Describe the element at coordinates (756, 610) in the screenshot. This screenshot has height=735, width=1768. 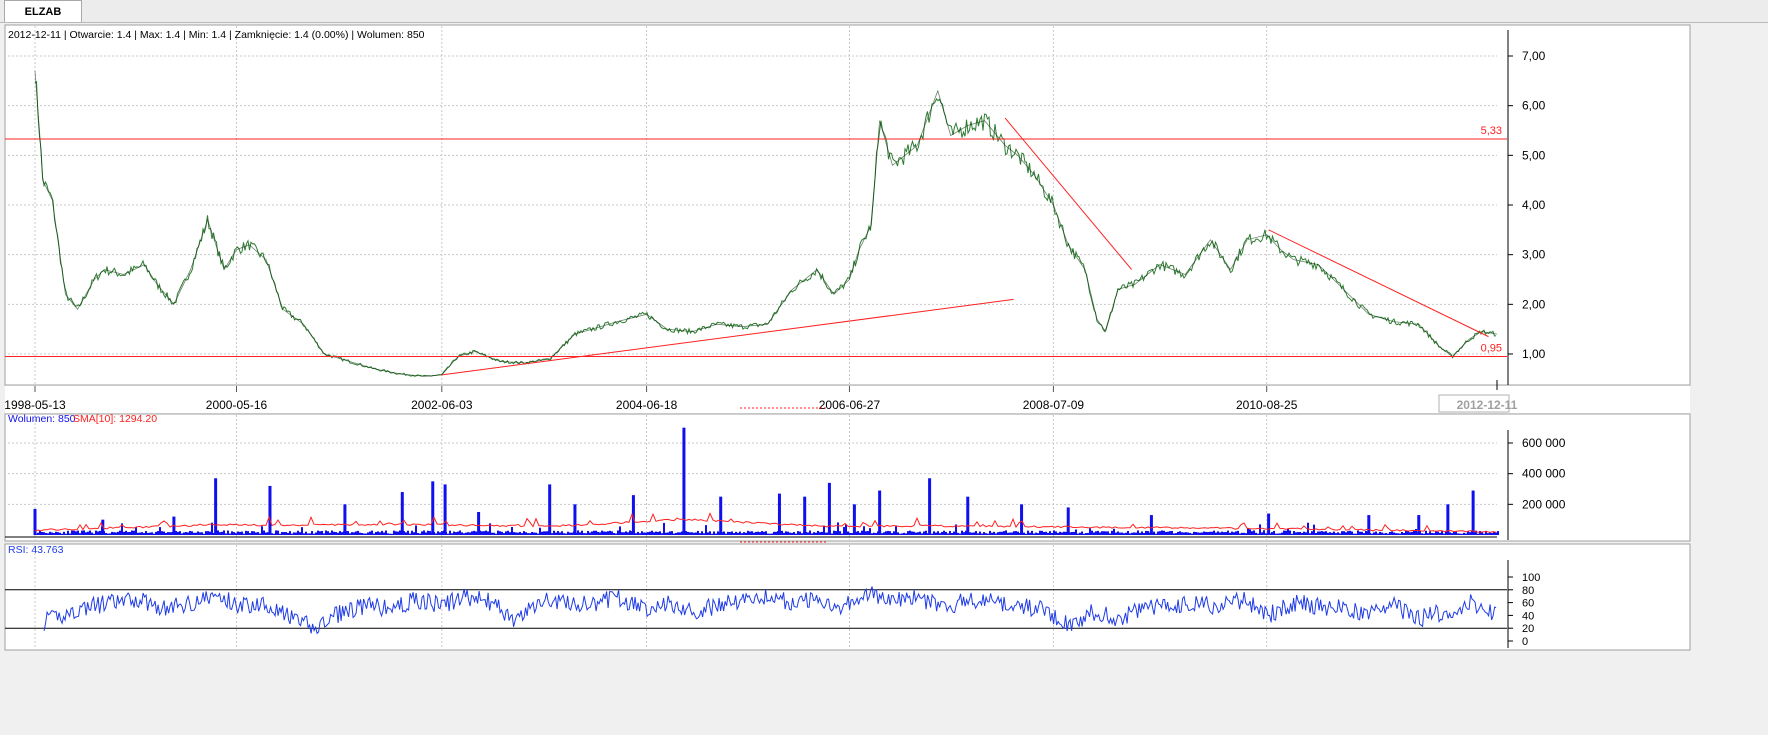
I see `rsi-layer` at that location.